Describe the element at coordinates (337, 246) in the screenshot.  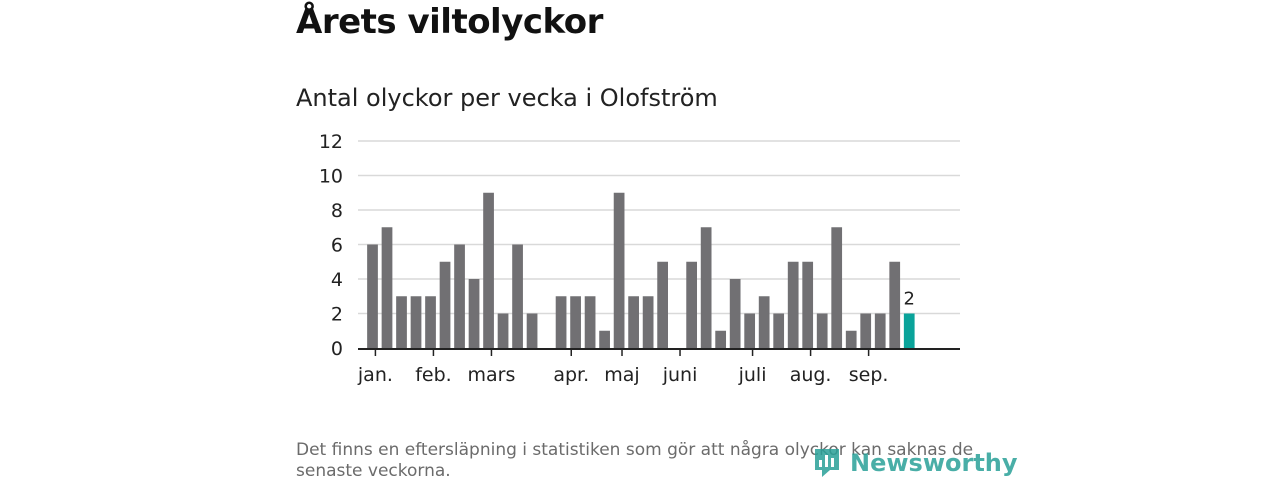
I see `y-tick-label: 6` at that location.